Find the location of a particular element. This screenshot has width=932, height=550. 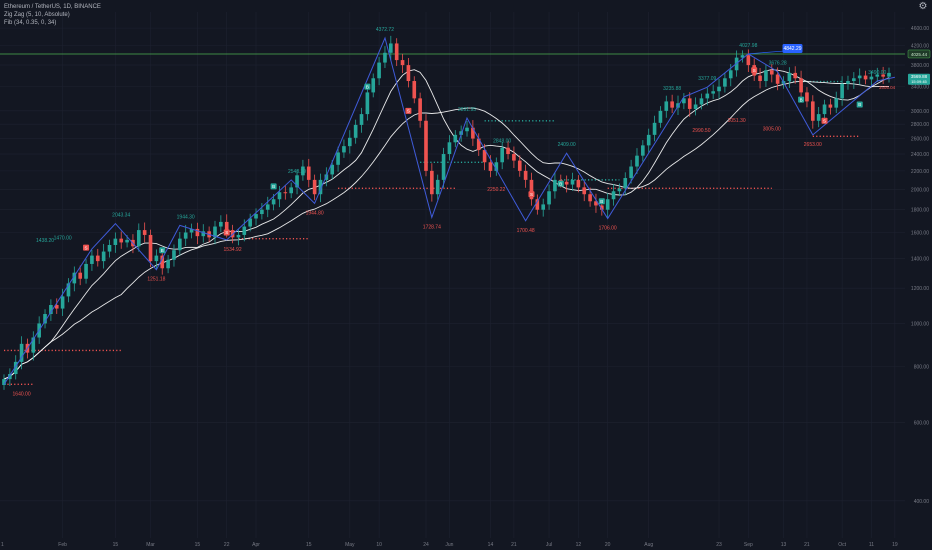

fib-indicator-label: Fib (34, 0.35, 0, 34) is located at coordinates (30, 23).